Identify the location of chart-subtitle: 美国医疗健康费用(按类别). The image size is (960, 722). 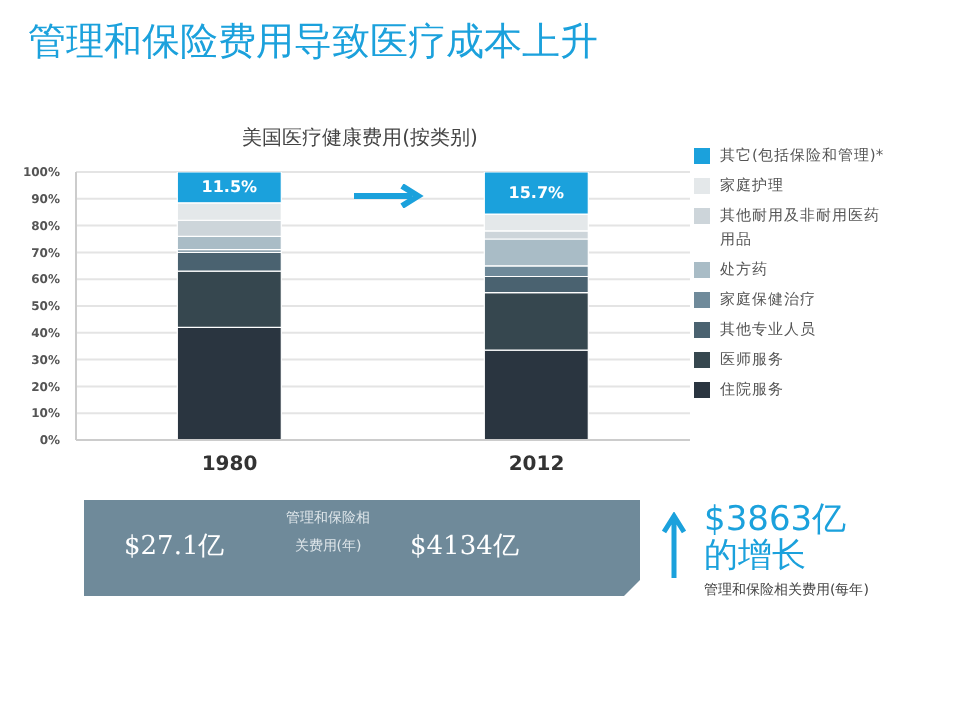
(360, 138).